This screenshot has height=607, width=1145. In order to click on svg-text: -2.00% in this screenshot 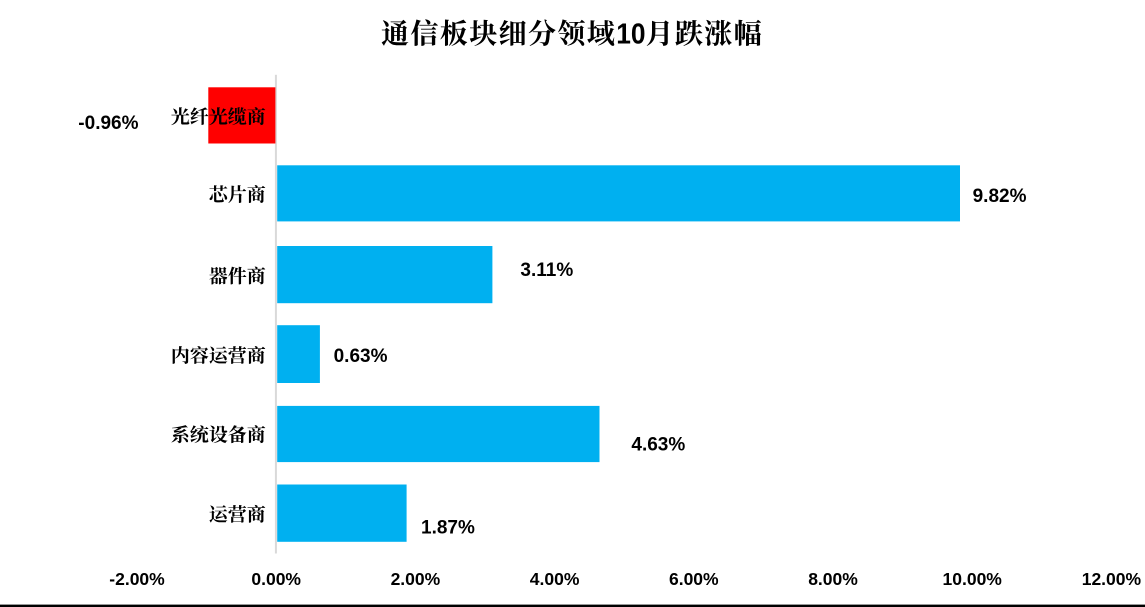, I will do `click(137, 579)`.